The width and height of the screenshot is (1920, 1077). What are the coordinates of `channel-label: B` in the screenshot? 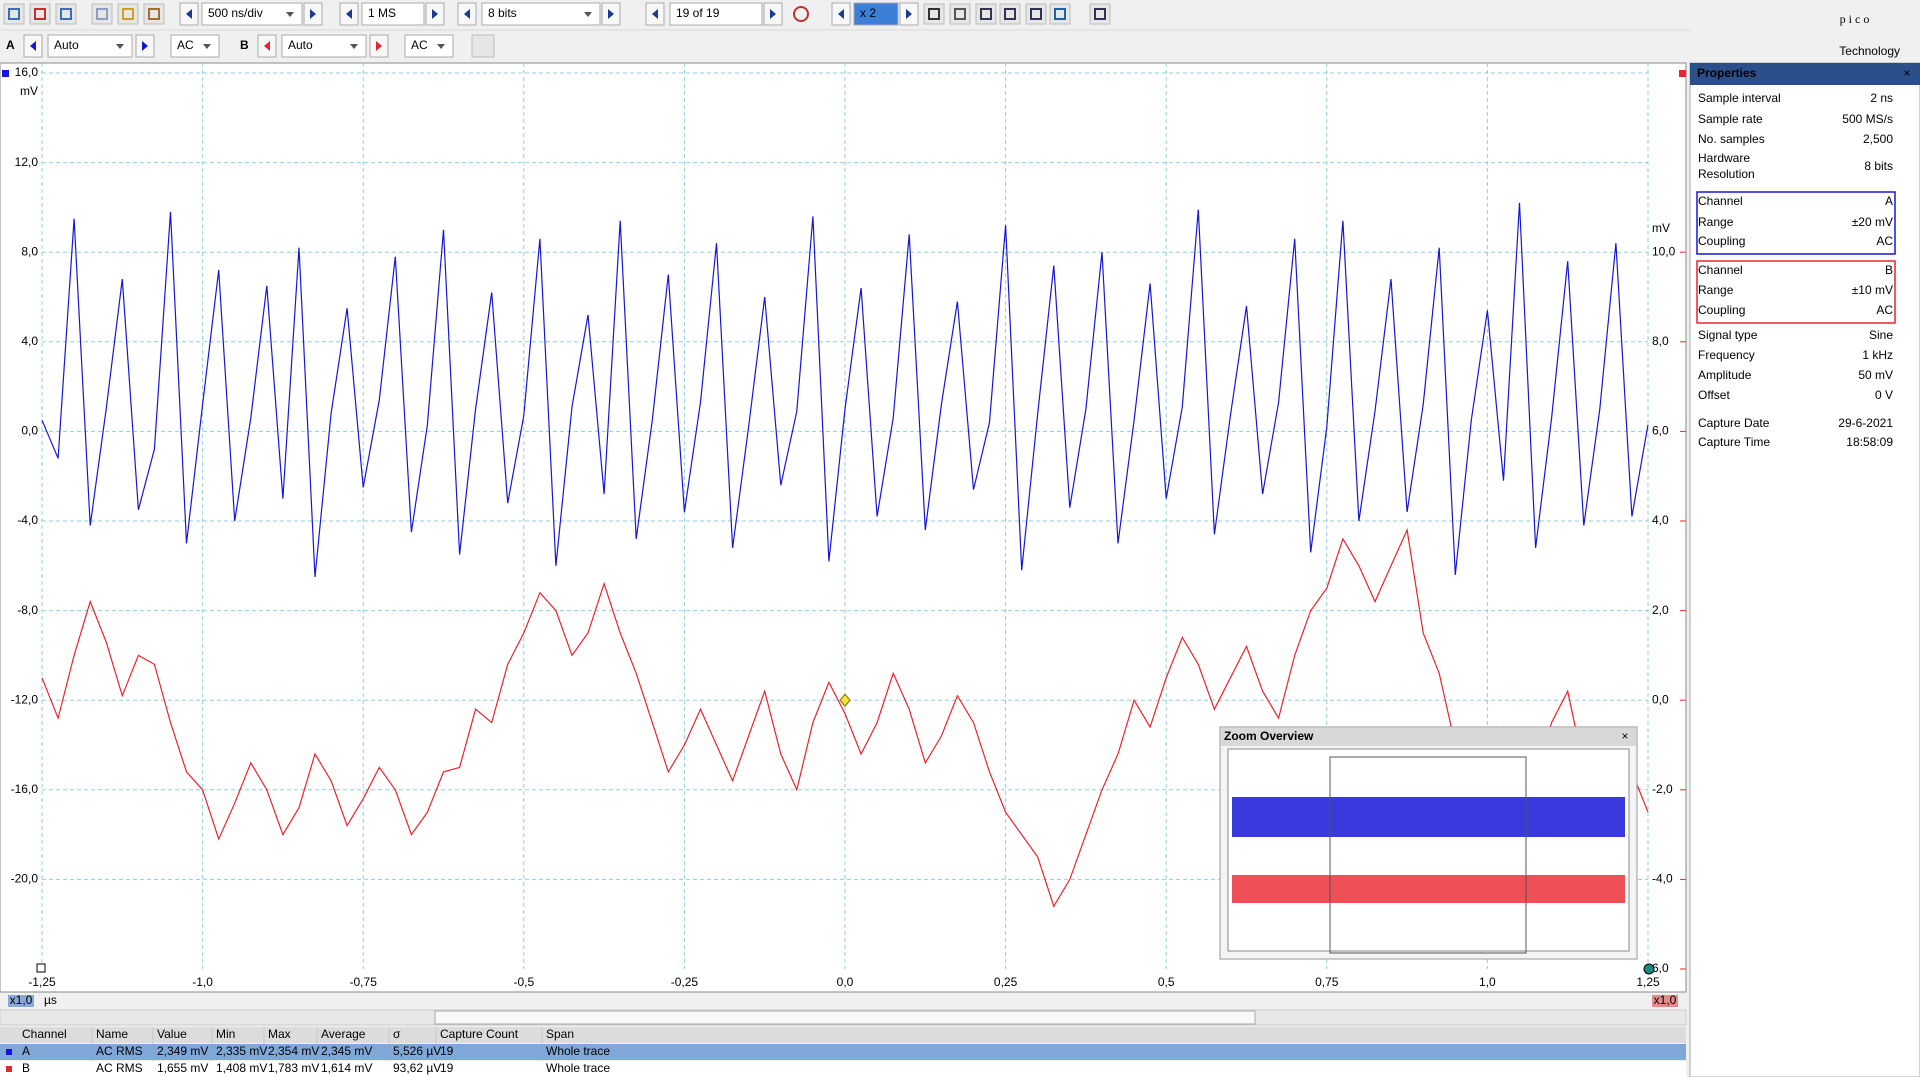 It's located at (244, 45).